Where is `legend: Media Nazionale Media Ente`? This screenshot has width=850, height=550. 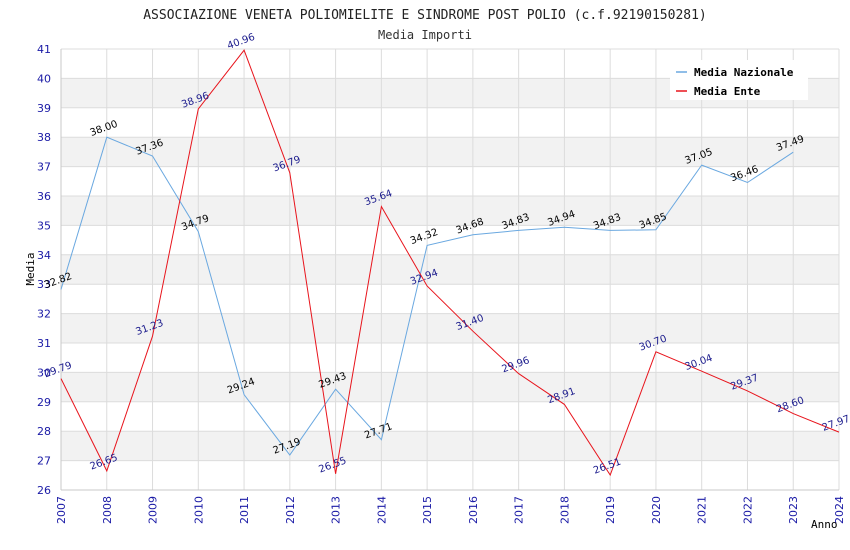
legend: Media Nazionale Media Ente is located at coordinates (739, 80).